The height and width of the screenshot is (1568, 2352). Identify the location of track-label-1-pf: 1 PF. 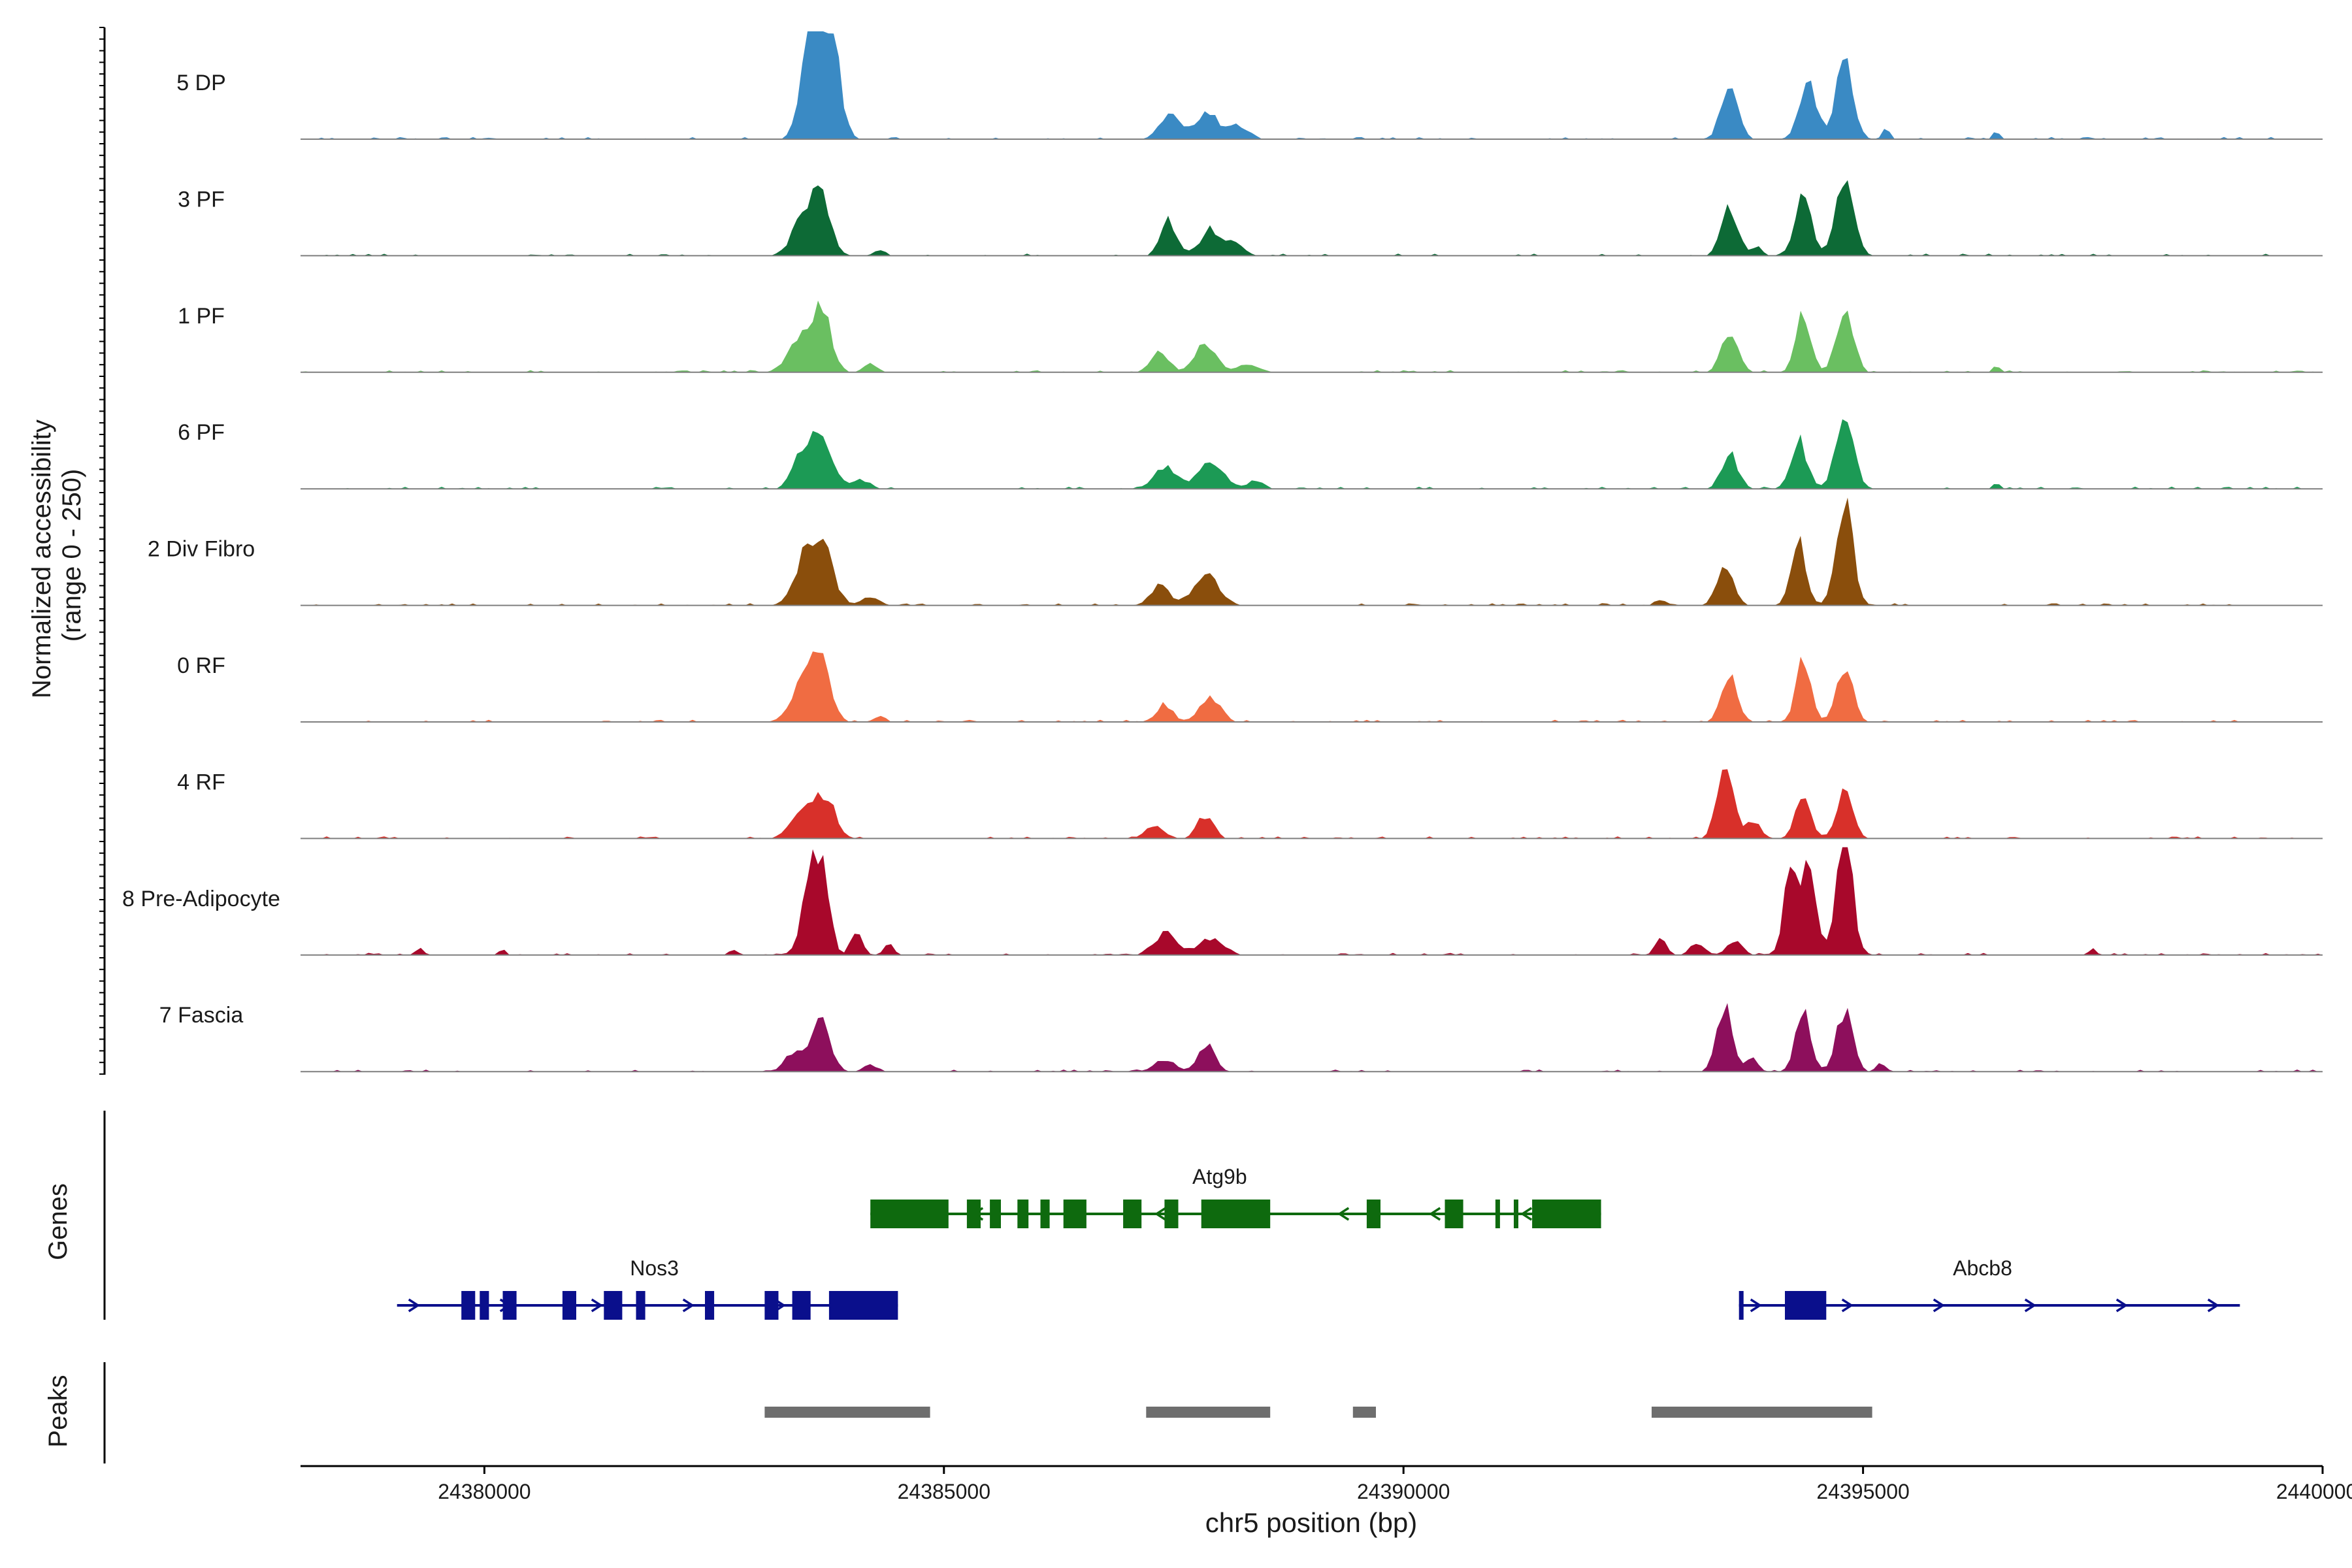
(201, 316).